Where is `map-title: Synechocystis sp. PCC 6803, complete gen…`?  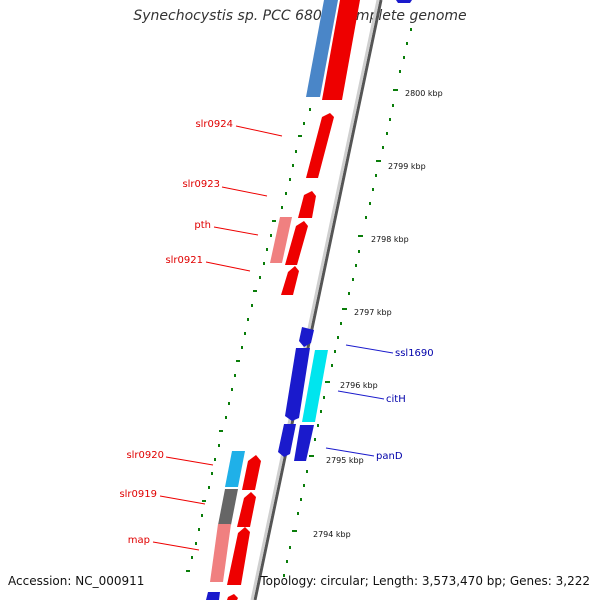 map-title: Synechocystis sp. PCC 6803, complete gen… is located at coordinates (300, 16).